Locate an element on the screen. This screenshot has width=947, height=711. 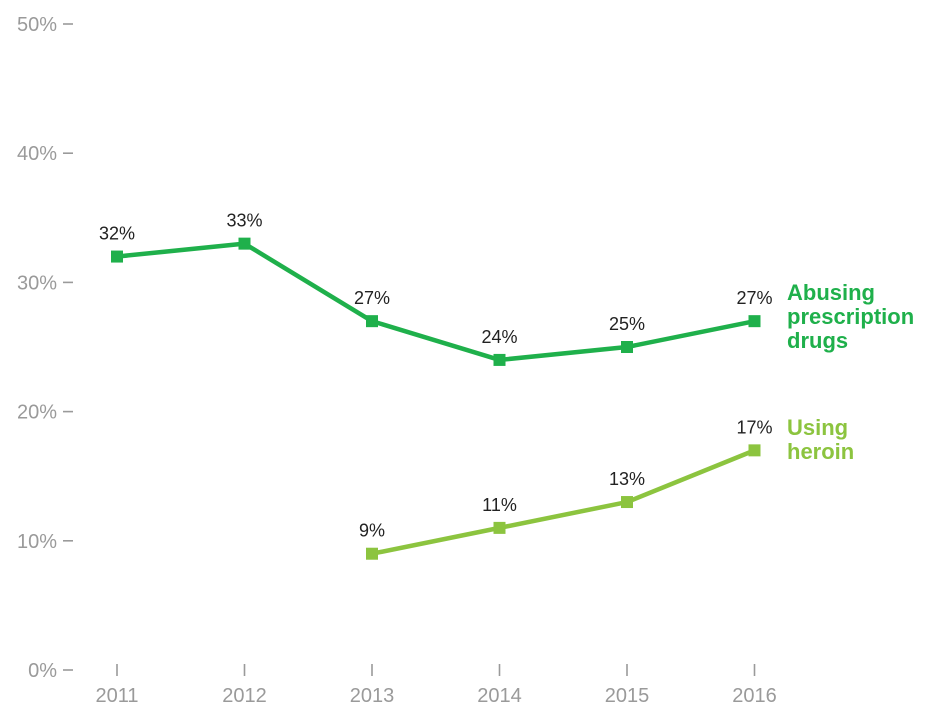
data-label: 11% is located at coordinates (499, 505).